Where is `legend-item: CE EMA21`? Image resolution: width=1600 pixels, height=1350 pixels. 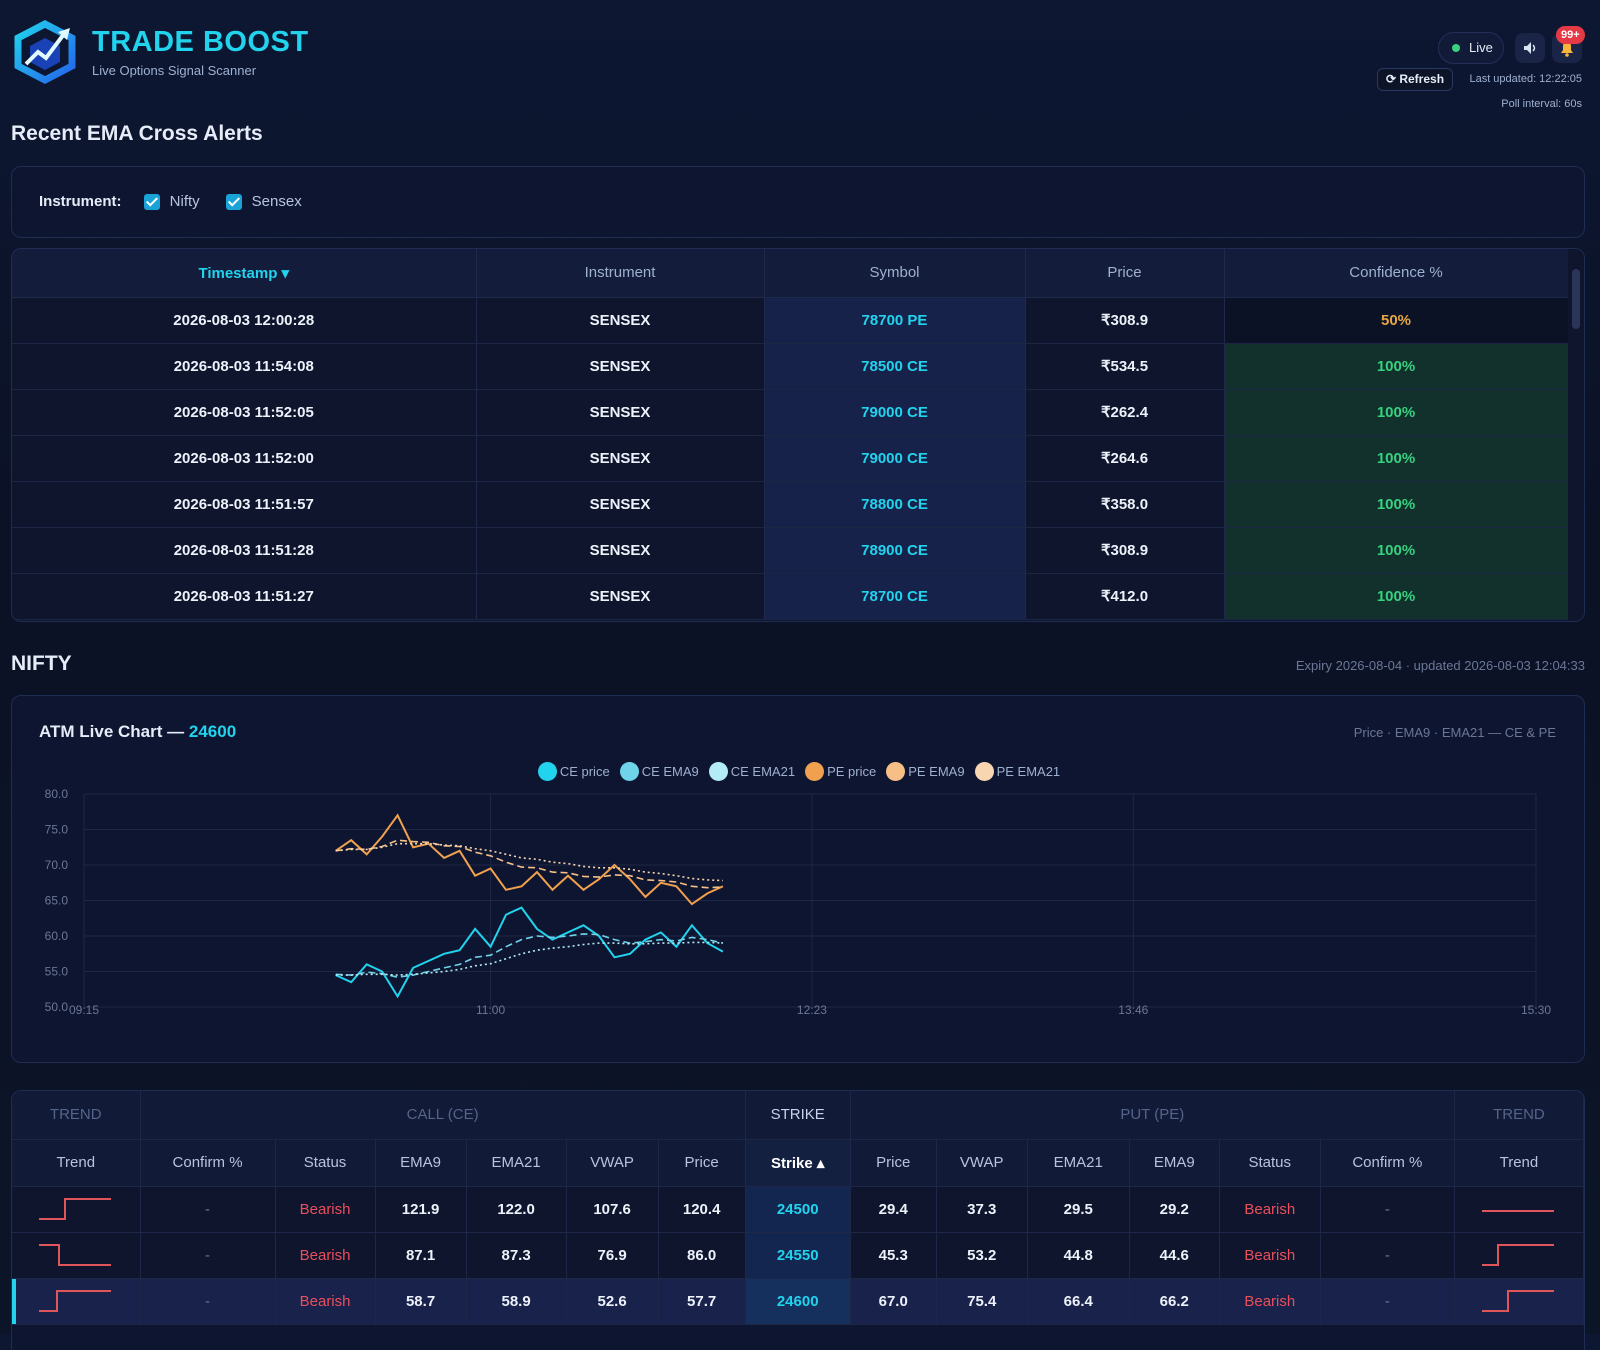
legend-item: CE EMA21 is located at coordinates (752, 771).